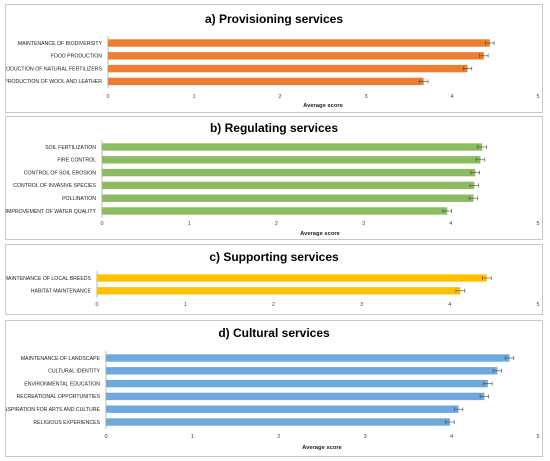  Describe the element at coordinates (54, 82) in the screenshot. I see `category-label: PRODUCTION OF WOOL AND LEATHER` at that location.